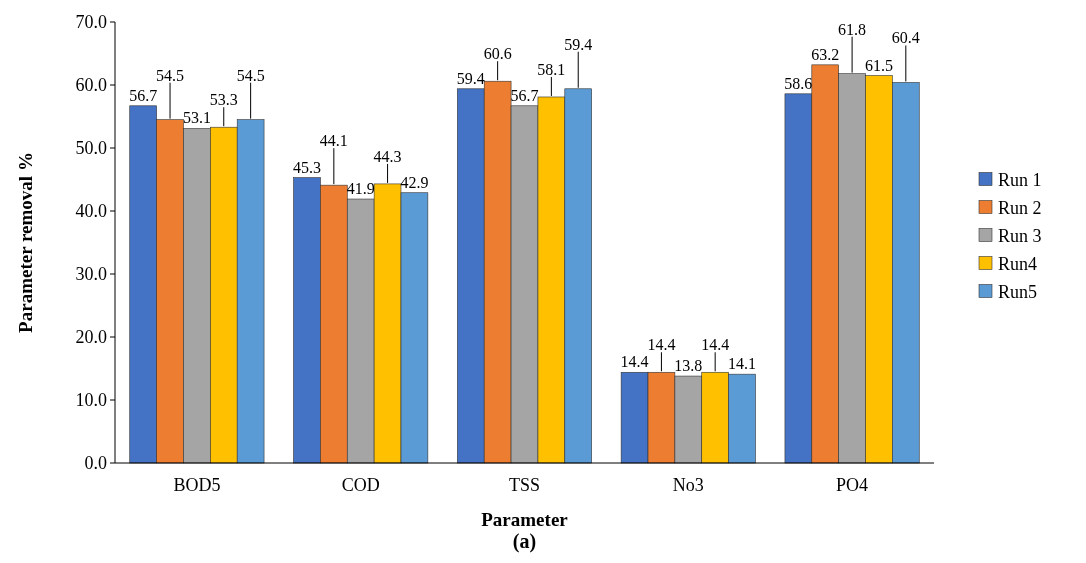 The height and width of the screenshot is (563, 1086). I want to click on data-label: 41.9, so click(360, 189).